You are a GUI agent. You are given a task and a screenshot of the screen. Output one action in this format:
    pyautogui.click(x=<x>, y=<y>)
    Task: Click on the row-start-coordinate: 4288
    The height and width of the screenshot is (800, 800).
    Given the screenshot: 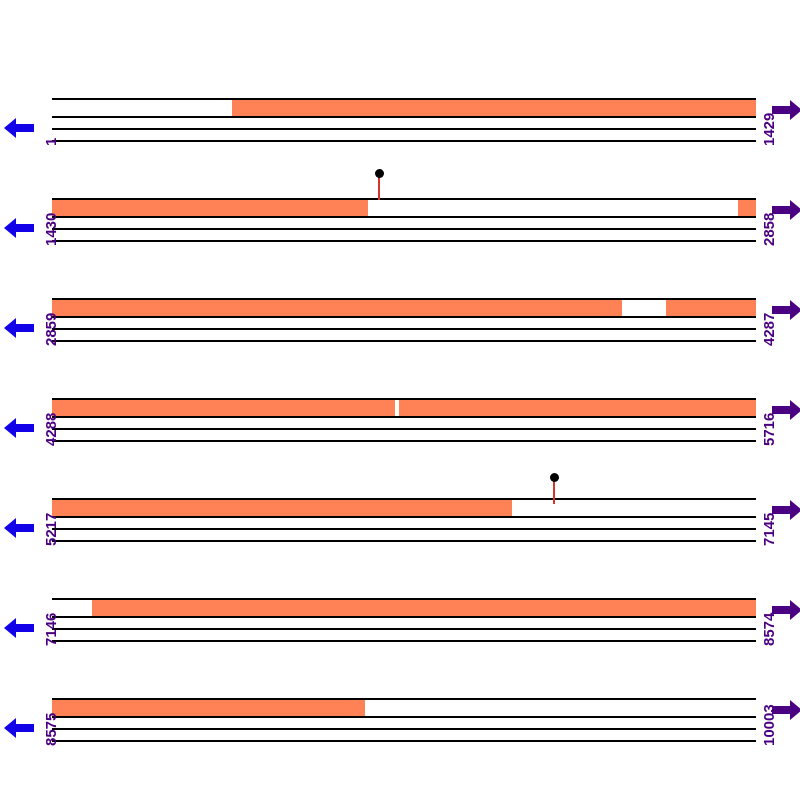 What is the action you would take?
    pyautogui.click(x=51, y=429)
    